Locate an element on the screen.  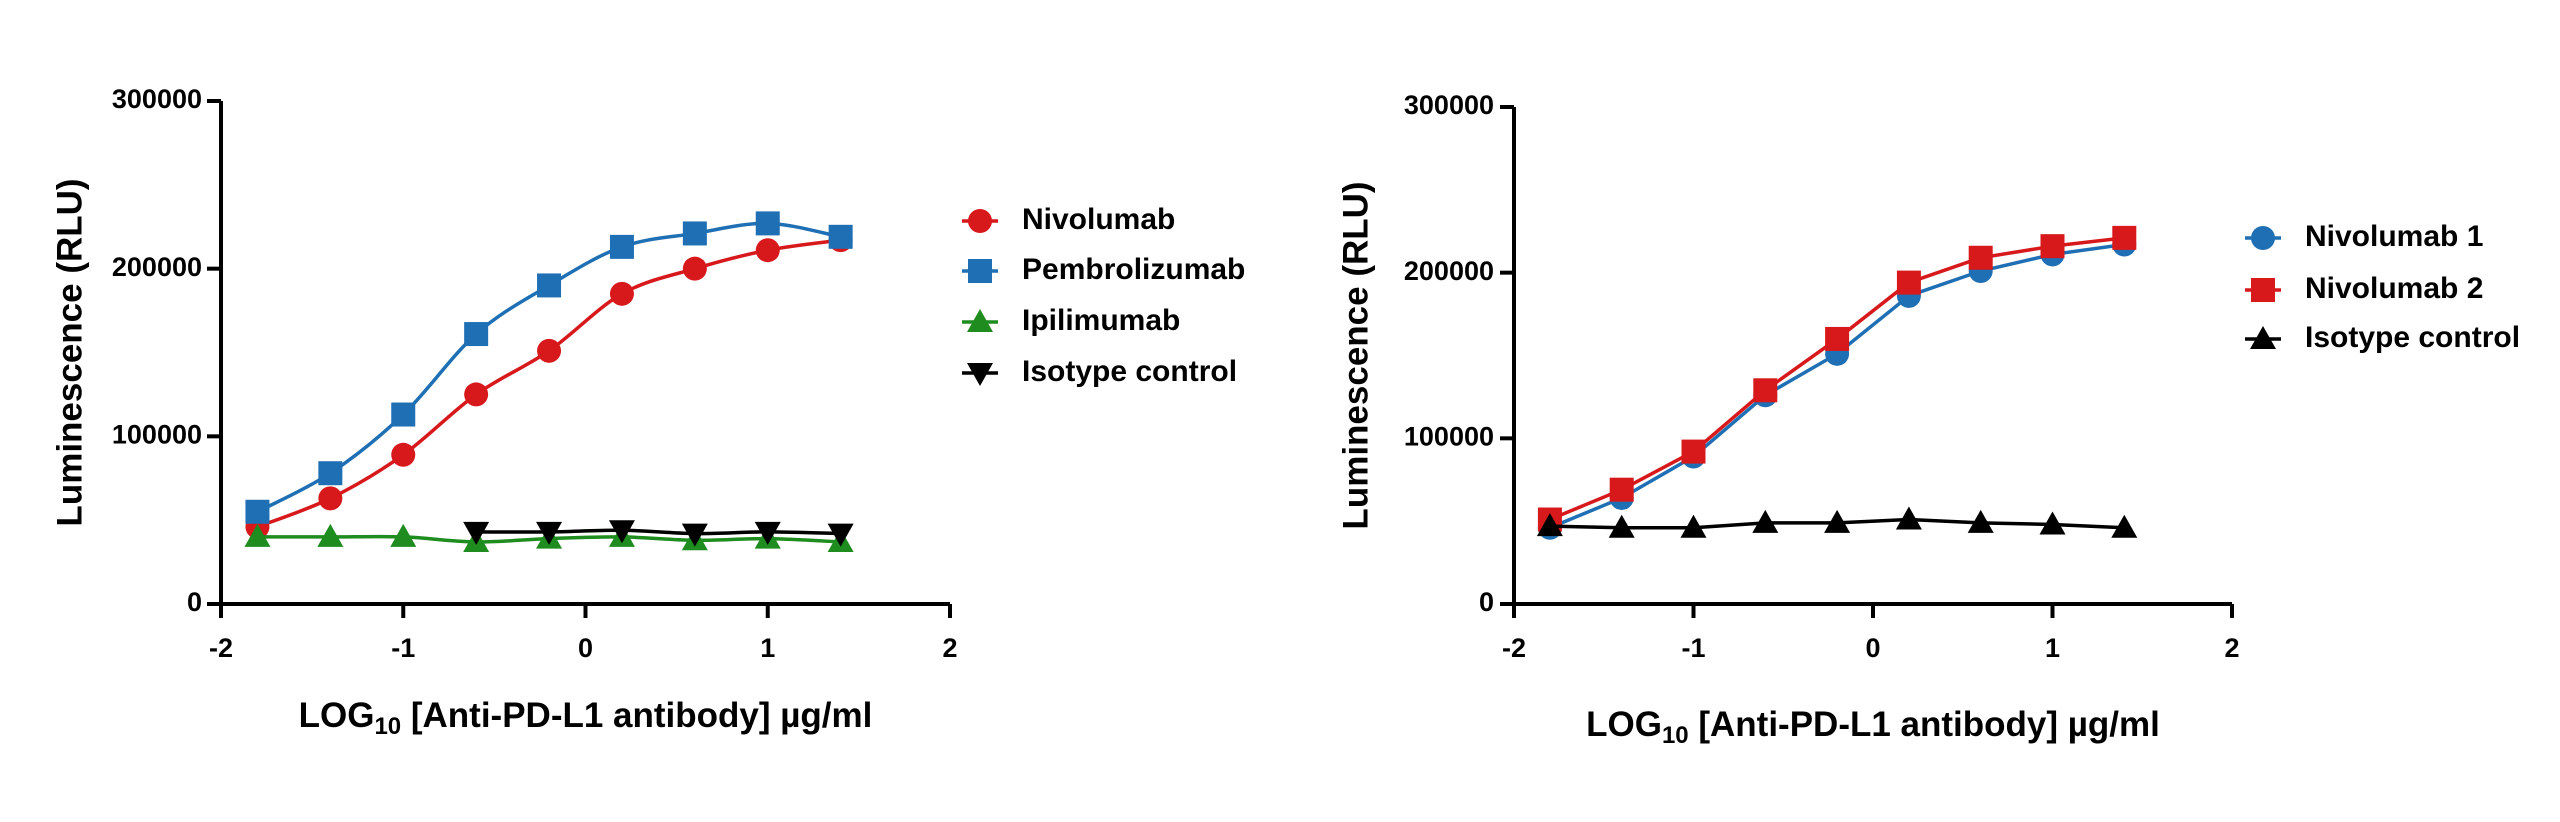
legend-label: Pembrolizumab is located at coordinates (1133, 269).